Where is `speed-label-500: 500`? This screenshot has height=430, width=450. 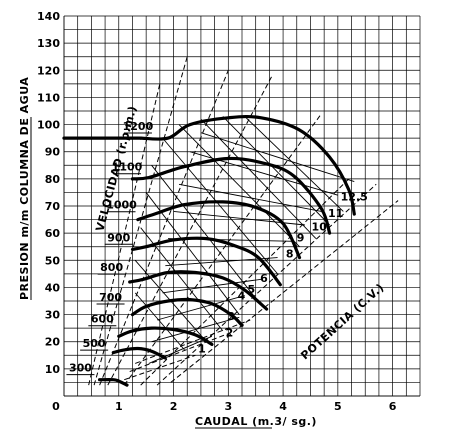
speed-label-500: 500 is located at coordinates (94, 343).